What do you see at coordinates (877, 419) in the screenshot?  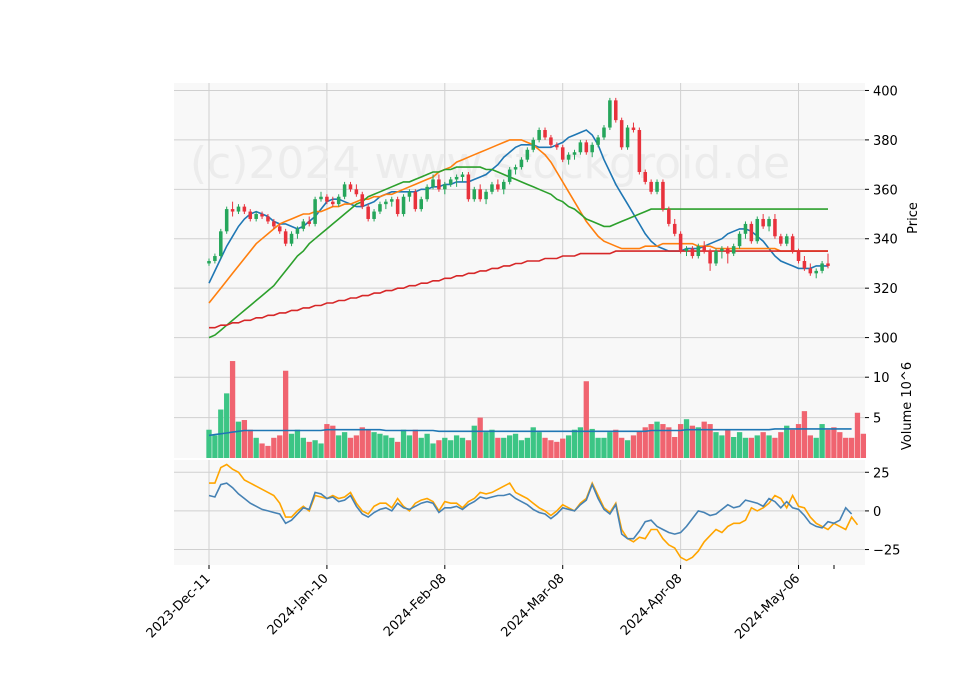 I see `volume-tick-label: 5` at bounding box center [877, 419].